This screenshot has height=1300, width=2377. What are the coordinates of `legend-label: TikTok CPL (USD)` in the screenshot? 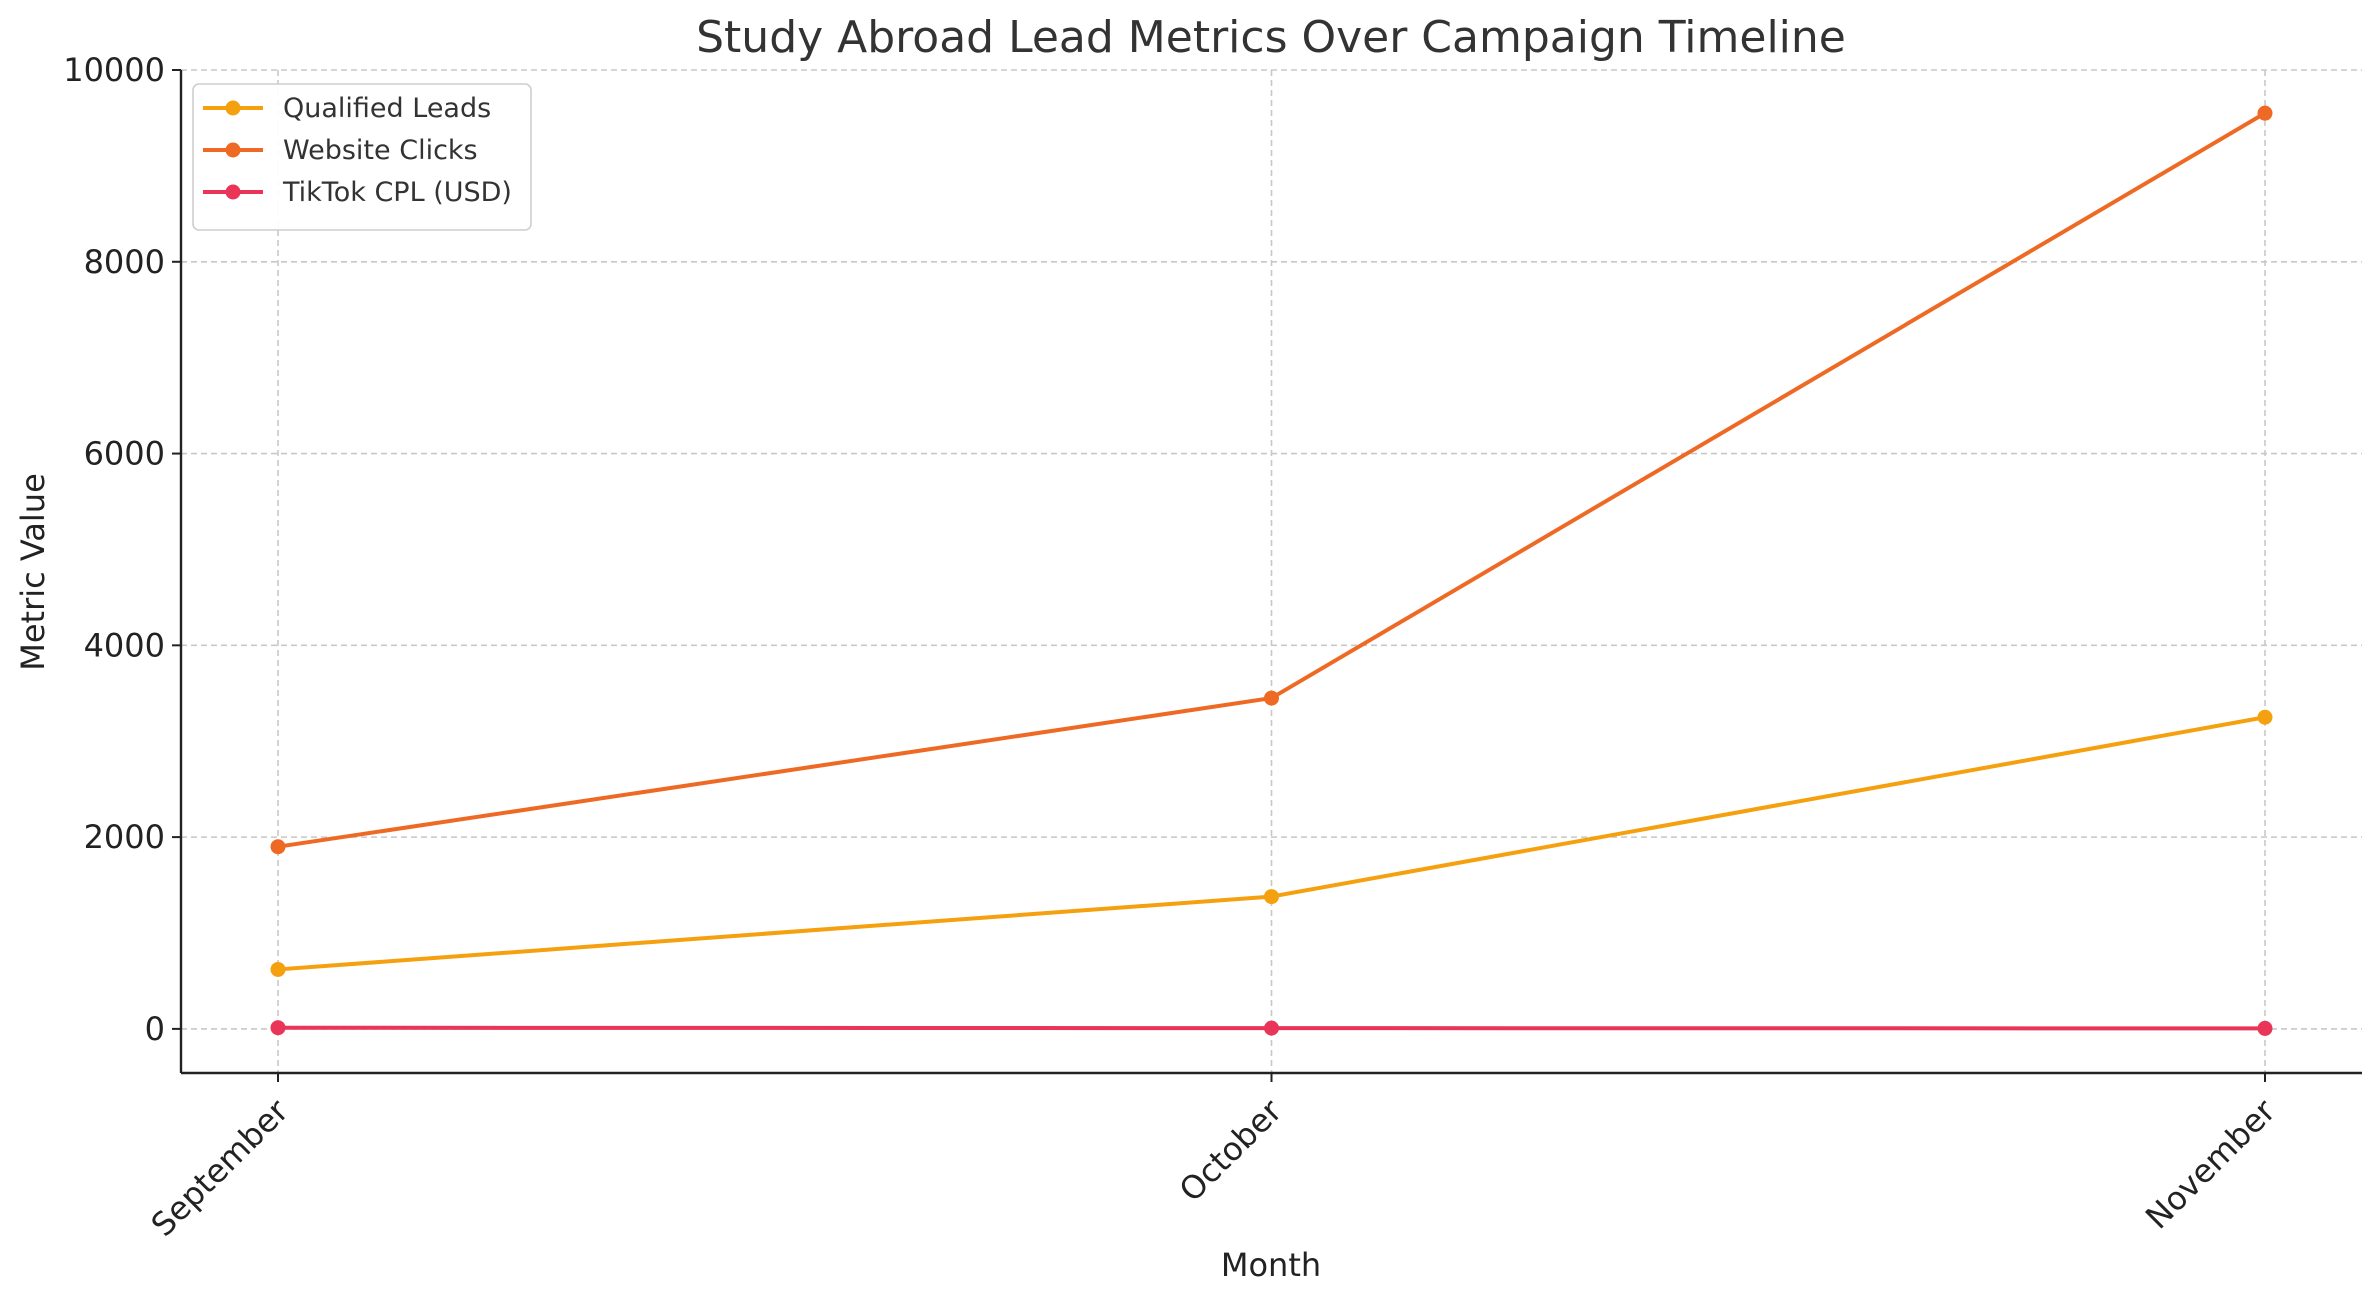 It's located at (397, 192).